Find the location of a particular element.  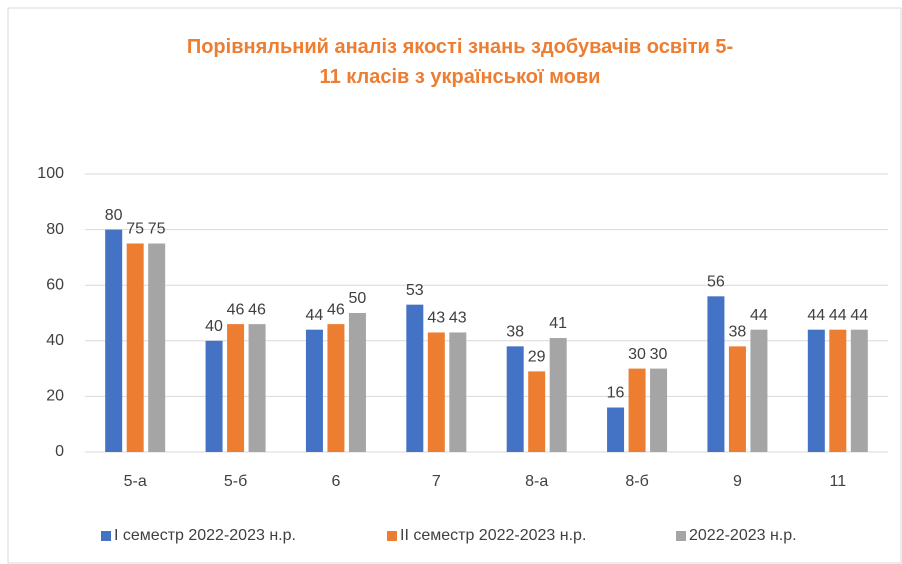

value-label: 41 is located at coordinates (558, 323).